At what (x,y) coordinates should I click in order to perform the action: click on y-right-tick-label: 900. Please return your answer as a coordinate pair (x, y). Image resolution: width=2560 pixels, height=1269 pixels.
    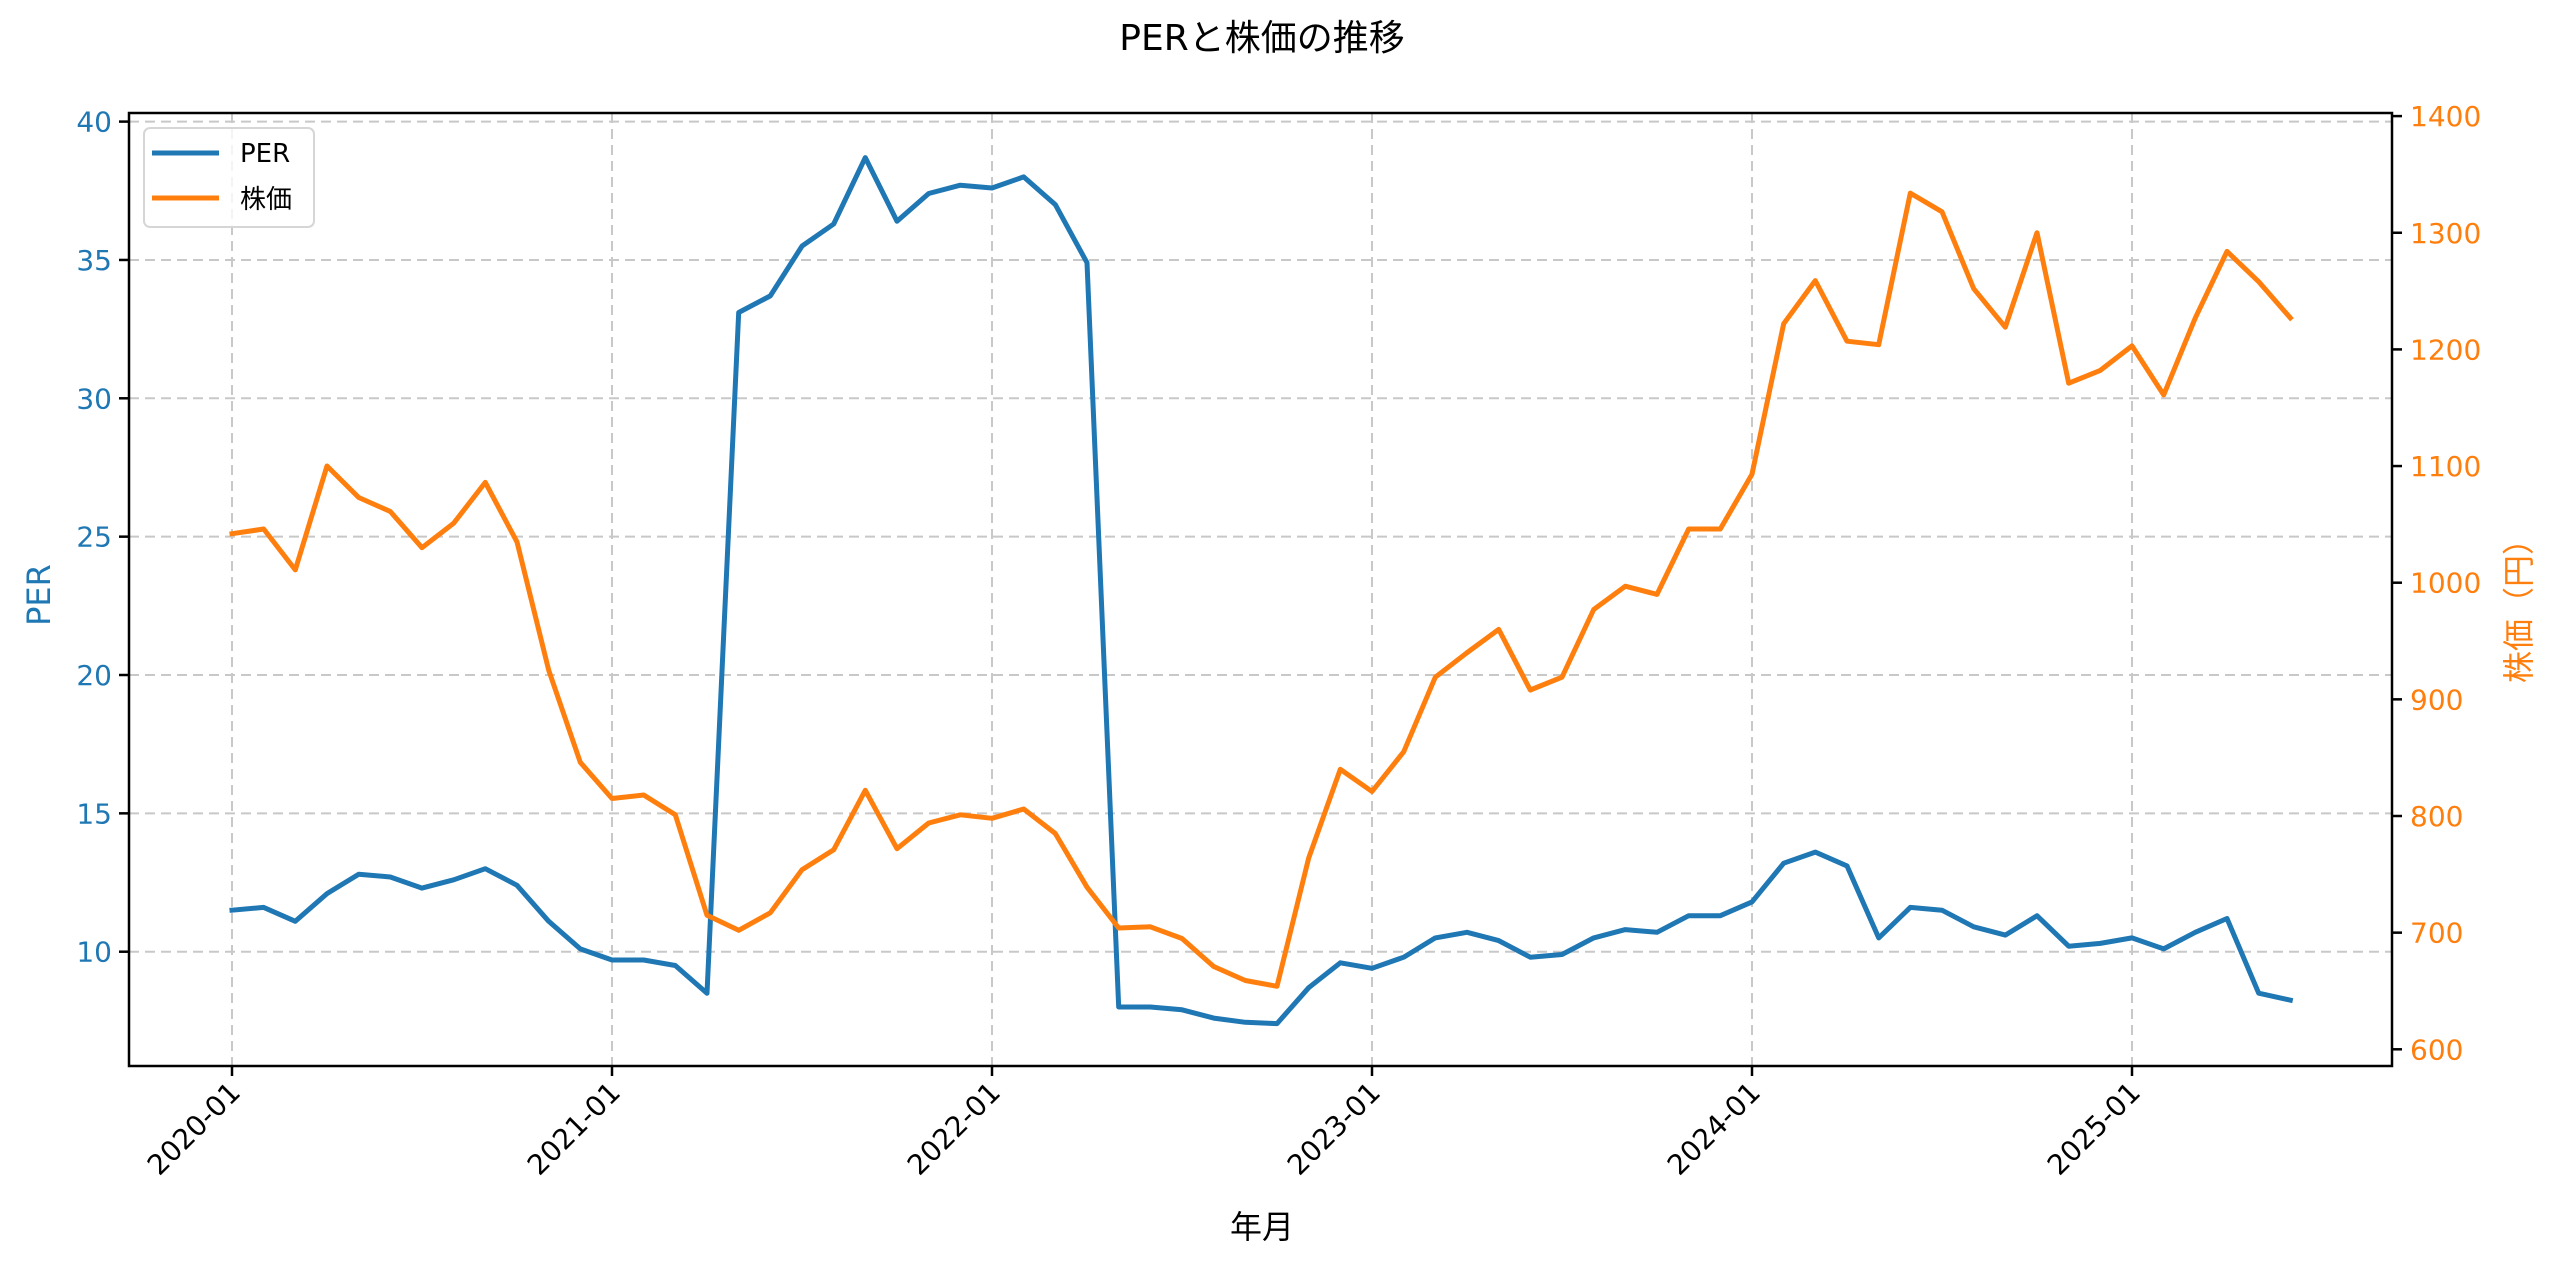
    Looking at the image, I should click on (2436, 699).